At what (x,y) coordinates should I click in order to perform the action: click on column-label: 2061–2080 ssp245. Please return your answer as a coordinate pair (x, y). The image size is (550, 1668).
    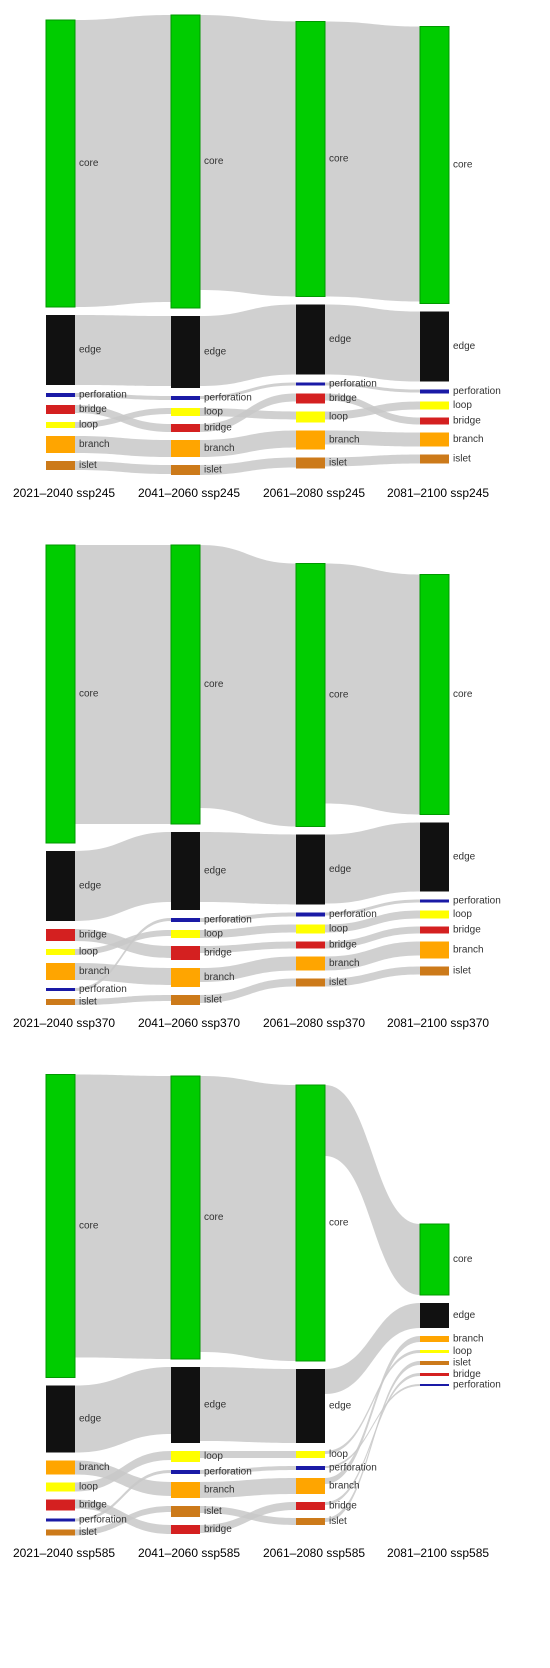
    Looking at the image, I should click on (314, 493).